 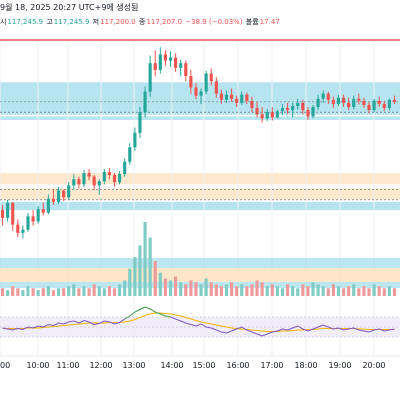 I want to click on stoch-rsi-pane, so click(x=200, y=322).